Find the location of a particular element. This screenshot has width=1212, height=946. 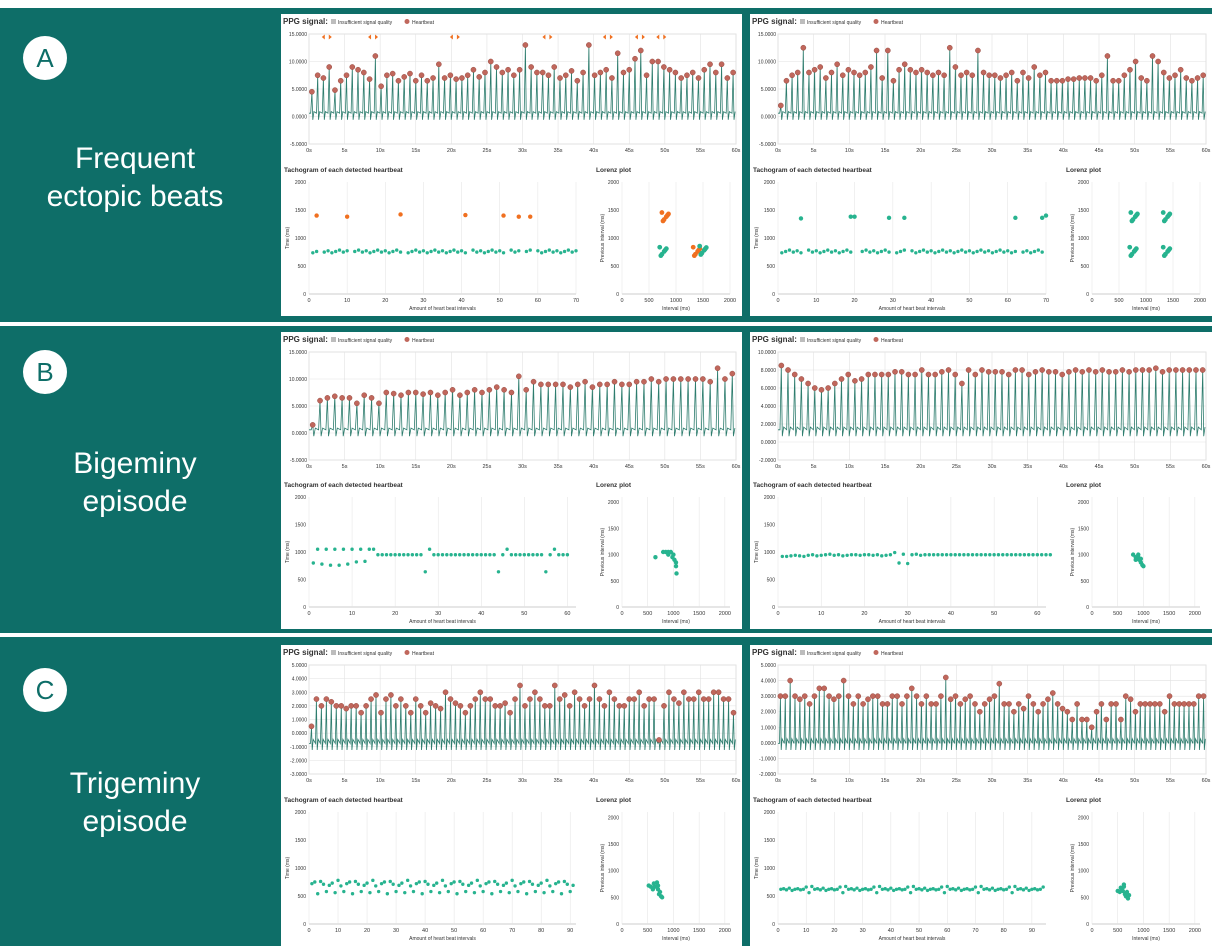

tachogram-ytick: 1000 is located at coordinates (300, 239).